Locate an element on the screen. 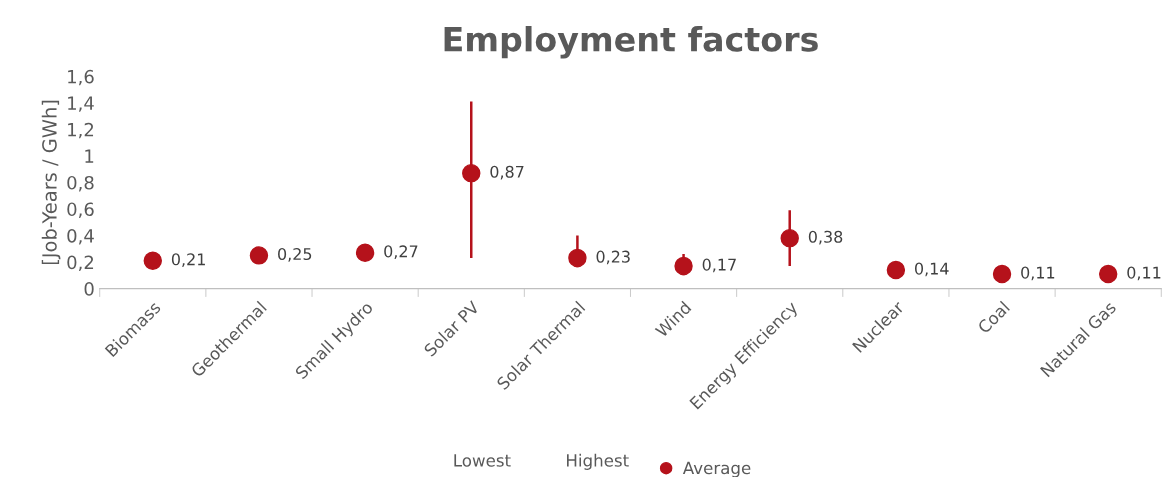 The image size is (1173, 477). y-tick-label: 0 is located at coordinates (89, 289).